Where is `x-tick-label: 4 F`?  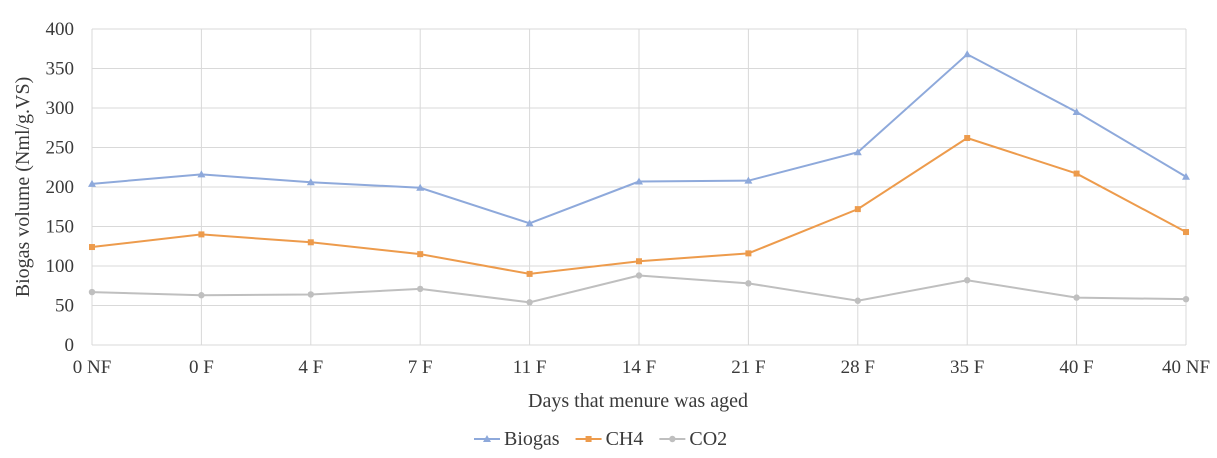
x-tick-label: 4 F is located at coordinates (310, 367).